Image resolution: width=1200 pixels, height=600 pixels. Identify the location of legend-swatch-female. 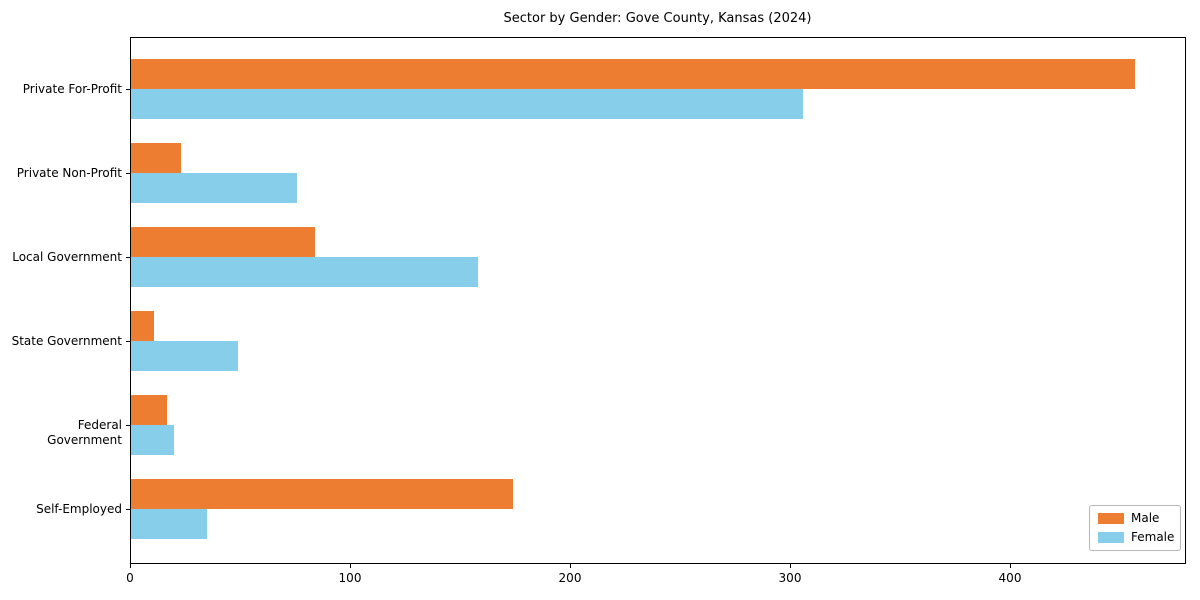
(1111, 537).